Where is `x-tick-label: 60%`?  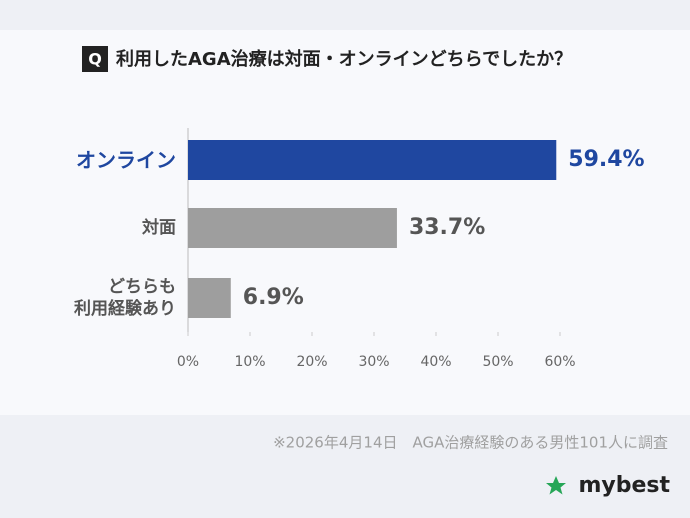 x-tick-label: 60% is located at coordinates (559, 362).